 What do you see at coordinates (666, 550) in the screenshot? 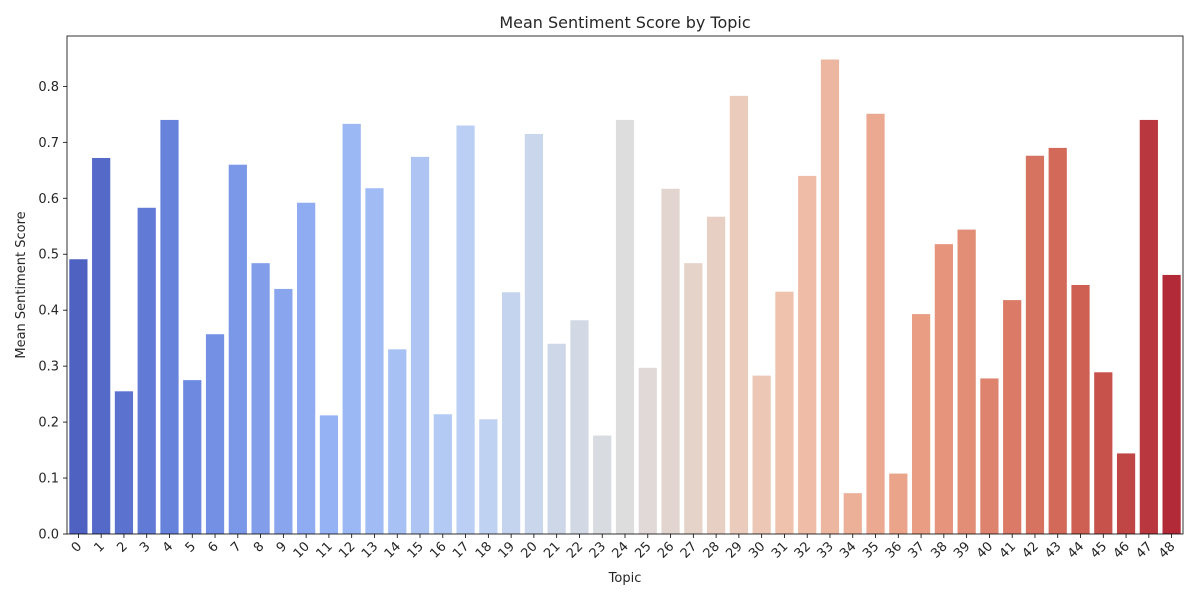
I see `x-tick-label: 26` at bounding box center [666, 550].